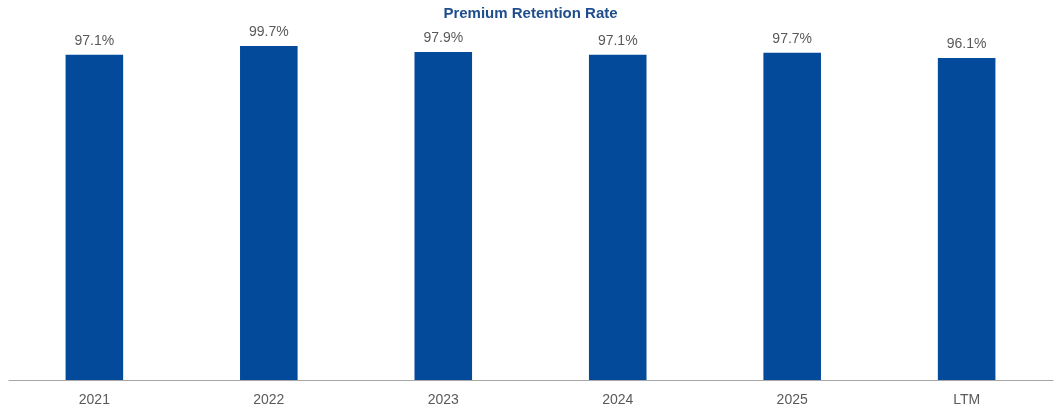 This screenshot has height=414, width=1063. I want to click on data-label: 97.7%, so click(792, 37).